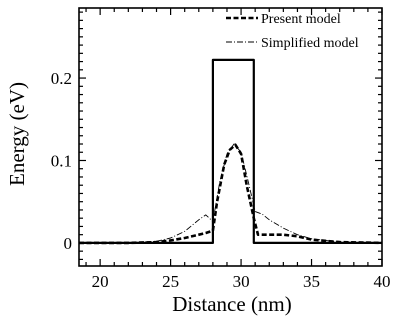  Describe the element at coordinates (311, 281) in the screenshot. I see `x-tick-label: 35` at that location.